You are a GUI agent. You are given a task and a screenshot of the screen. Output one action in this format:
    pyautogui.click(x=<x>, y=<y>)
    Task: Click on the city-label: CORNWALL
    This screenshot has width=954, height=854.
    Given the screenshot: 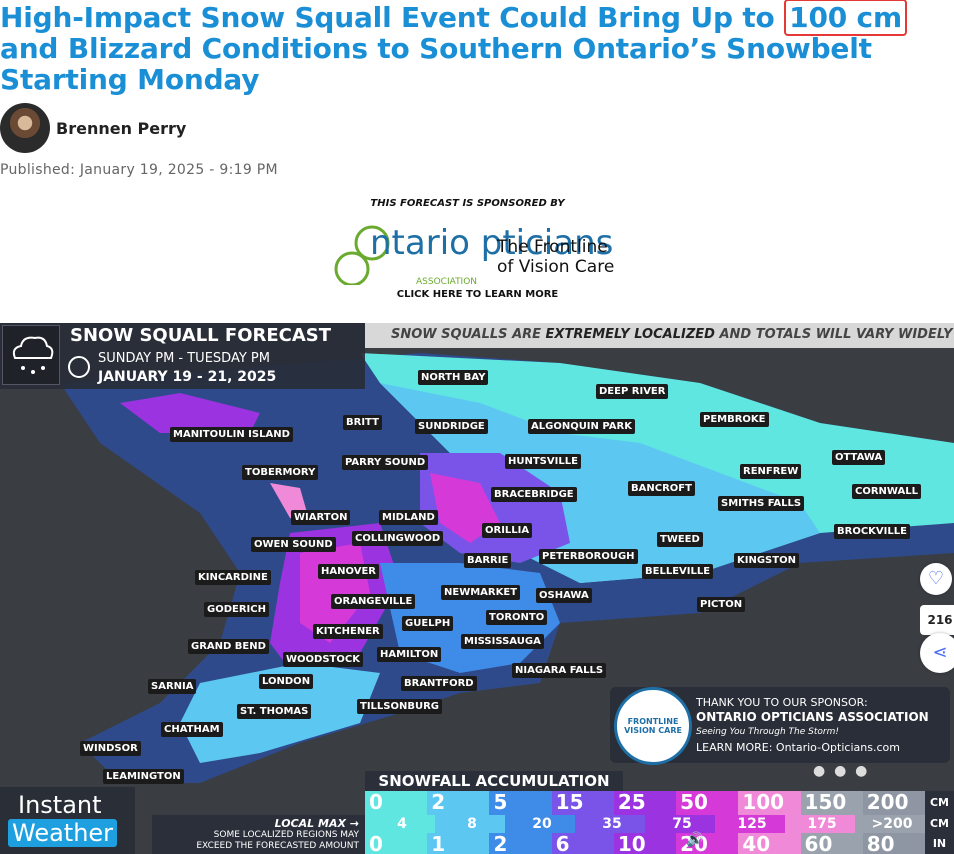 What is the action you would take?
    pyautogui.click(x=886, y=491)
    